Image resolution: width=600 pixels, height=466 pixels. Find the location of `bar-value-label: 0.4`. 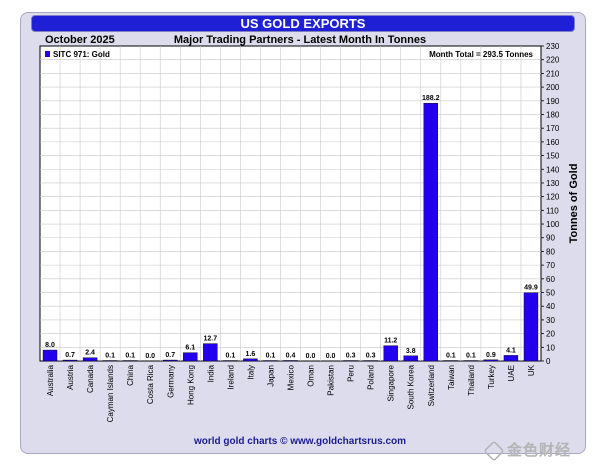

bar-value-label: 0.4 is located at coordinates (291, 355).